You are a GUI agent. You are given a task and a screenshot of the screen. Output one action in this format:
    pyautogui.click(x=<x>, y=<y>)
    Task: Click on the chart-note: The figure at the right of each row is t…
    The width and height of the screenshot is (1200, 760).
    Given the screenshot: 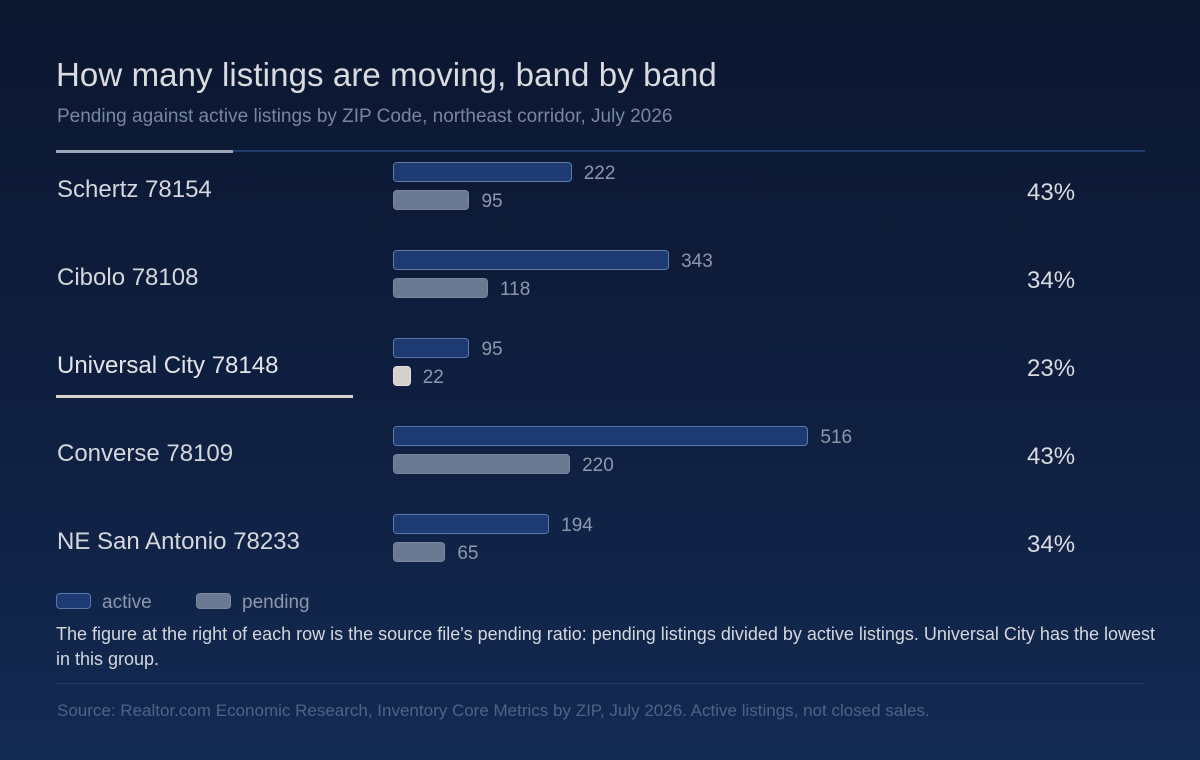 What is the action you would take?
    pyautogui.click(x=606, y=646)
    